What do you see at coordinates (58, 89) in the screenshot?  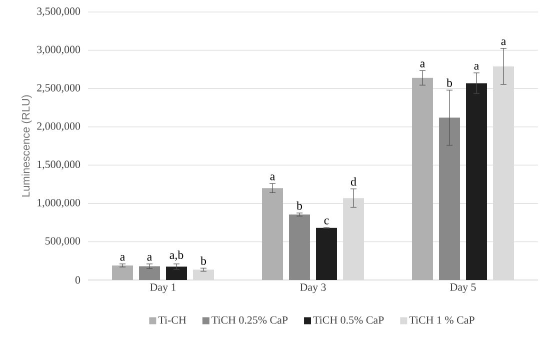 I see `y-tick-label: 2,500,000` at bounding box center [58, 89].